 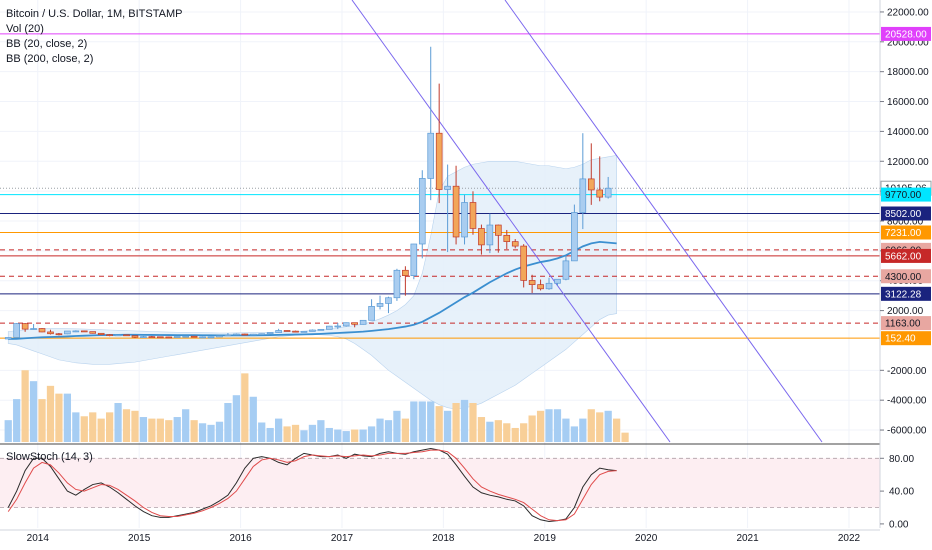 I want to click on price-tick-label: 2000.00, so click(x=905, y=311).